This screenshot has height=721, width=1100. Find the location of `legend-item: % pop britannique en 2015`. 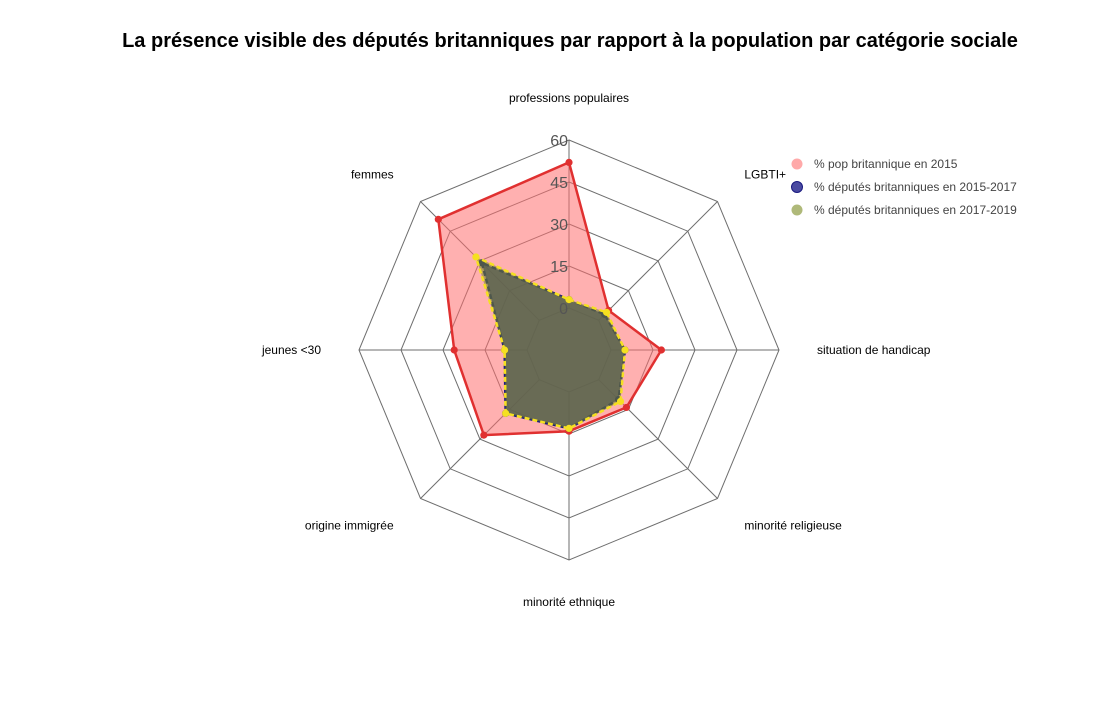

legend-item: % pop britannique en 2015 is located at coordinates (874, 164).